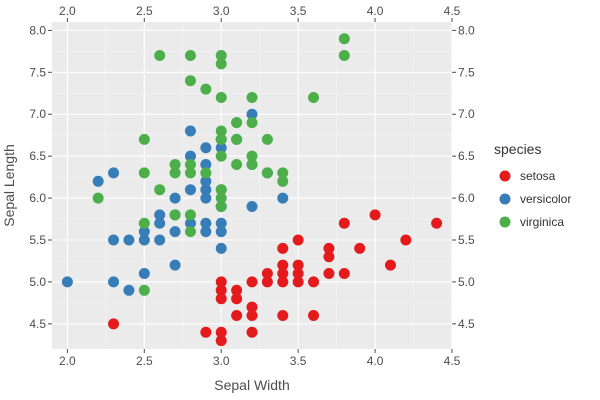 This screenshot has width=600, height=400. Describe the element at coordinates (37, 114) in the screenshot. I see `y-tick-label-left: 7.0` at that location.